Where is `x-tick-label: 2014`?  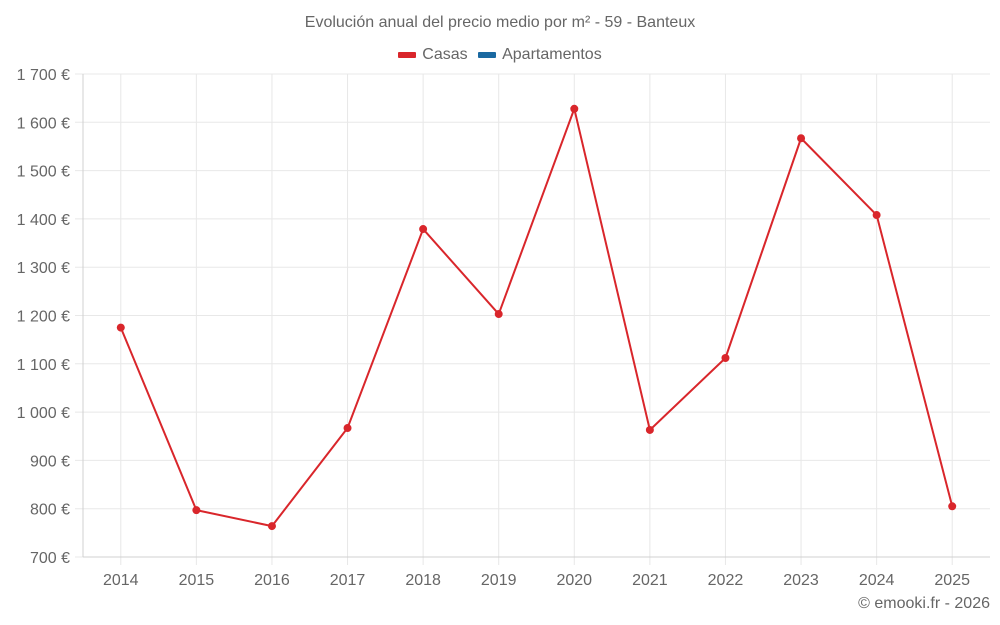 x-tick-label: 2014 is located at coordinates (121, 580).